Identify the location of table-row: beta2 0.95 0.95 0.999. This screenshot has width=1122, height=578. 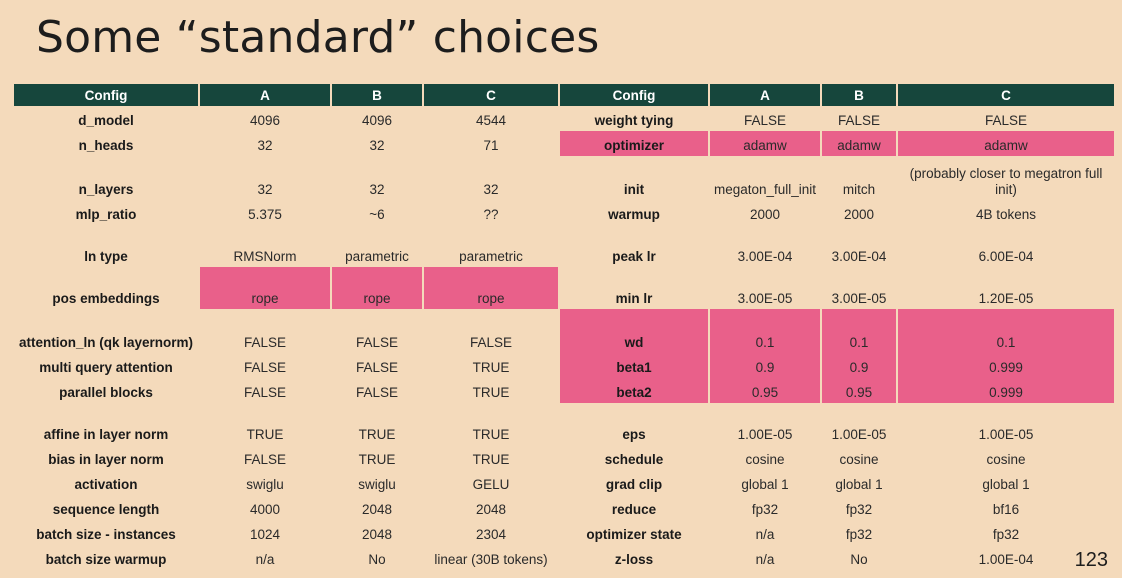
(837, 390).